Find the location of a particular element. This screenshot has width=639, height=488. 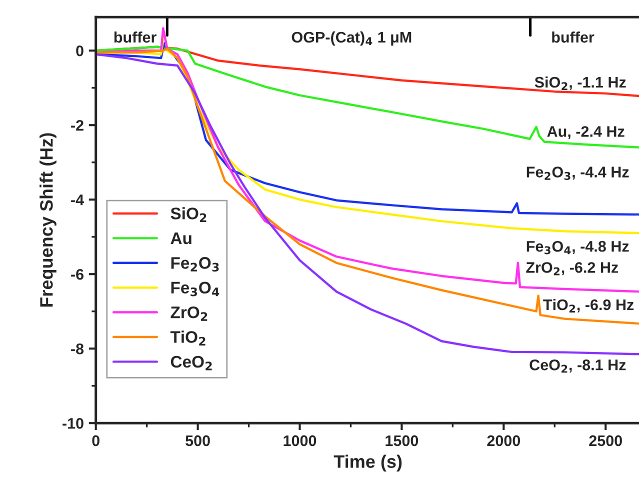

legend-label: Au is located at coordinates (181, 238).